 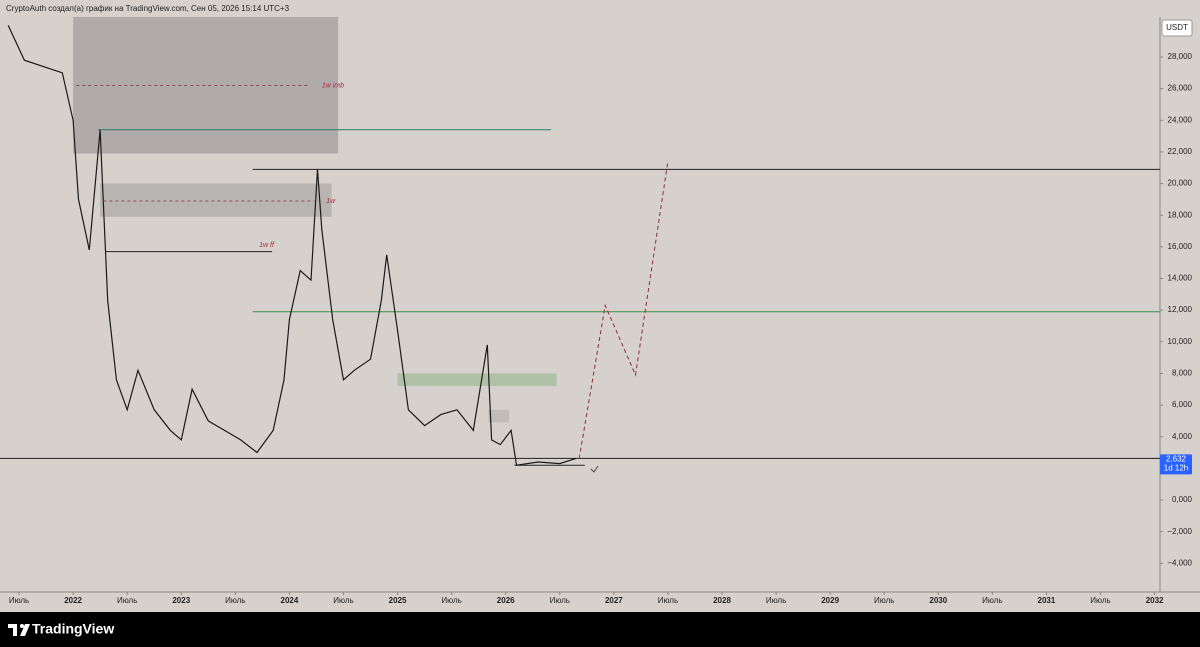 What do you see at coordinates (600, 629) in the screenshot?
I see `footer` at bounding box center [600, 629].